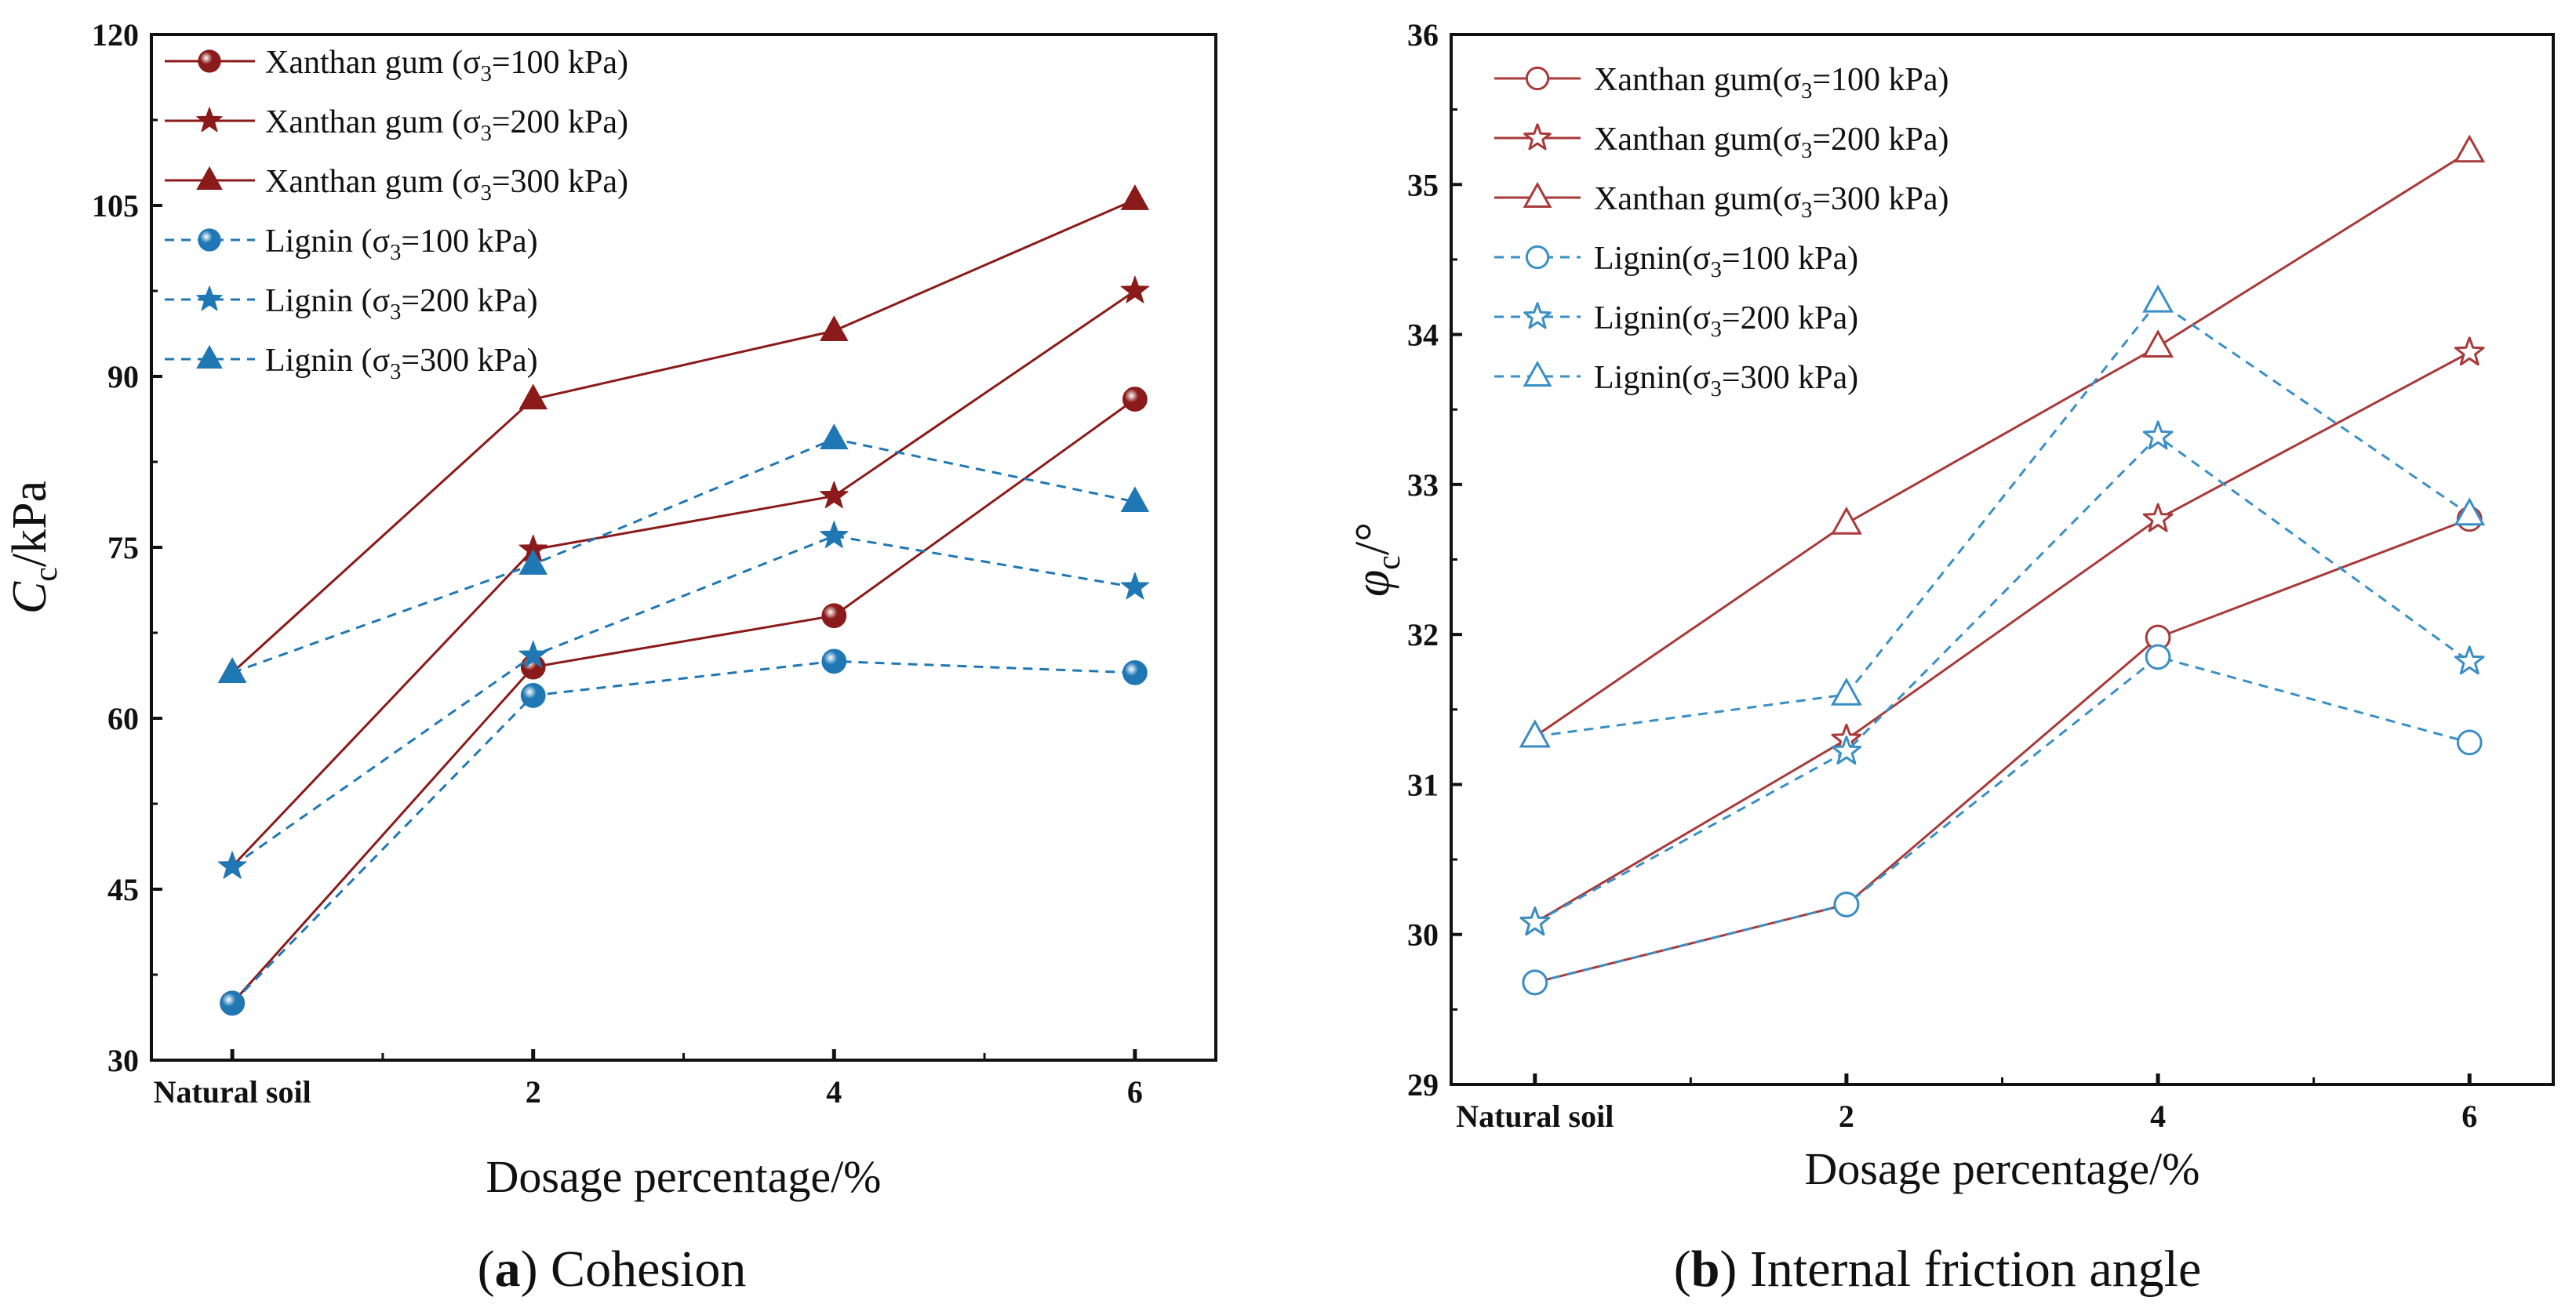  I want to click on legend-entry: Xanthan gum (σ3=300 kPa), so click(396, 184).